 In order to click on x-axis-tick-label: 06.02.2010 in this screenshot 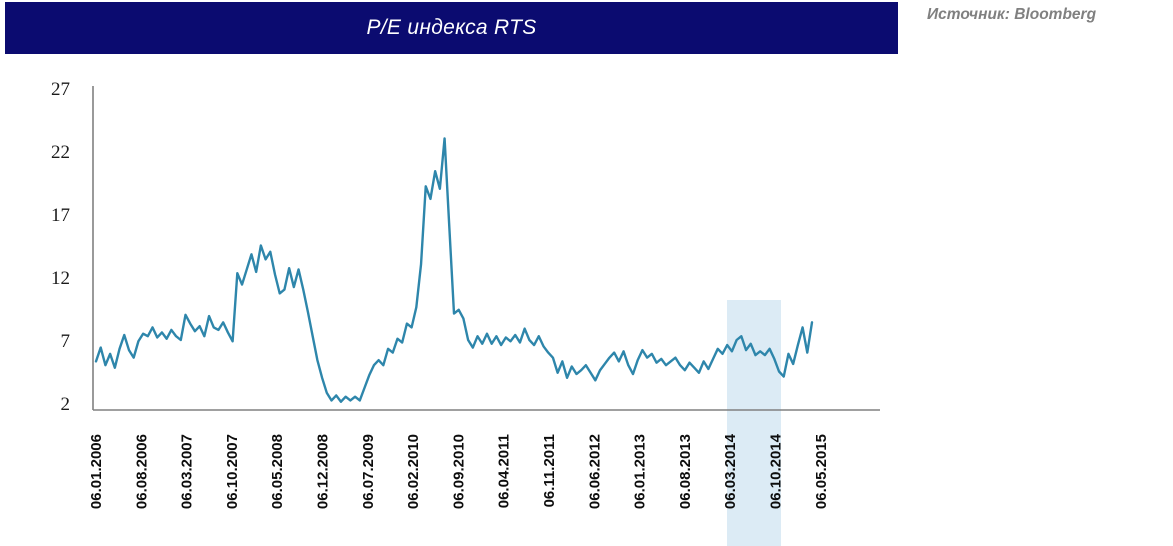, I will do `click(413, 471)`.